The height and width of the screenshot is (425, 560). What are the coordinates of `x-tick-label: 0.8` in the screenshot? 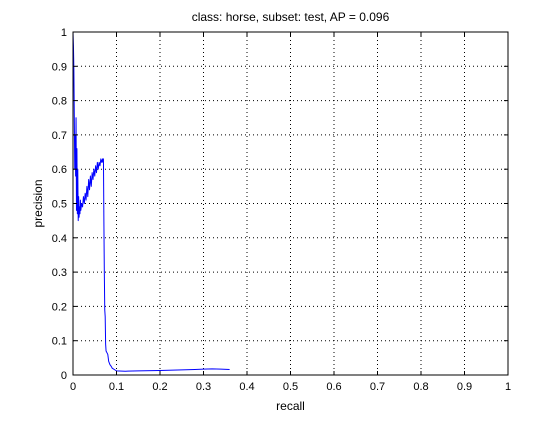 It's located at (420, 387).